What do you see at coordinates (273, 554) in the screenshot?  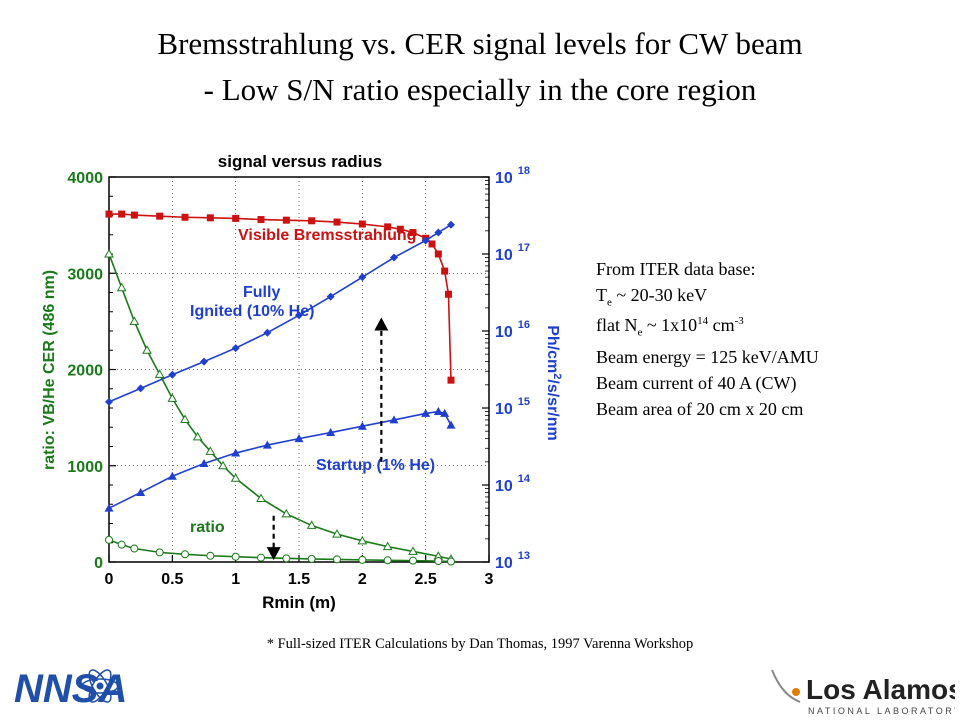 I see `arrow-head-down` at bounding box center [273, 554].